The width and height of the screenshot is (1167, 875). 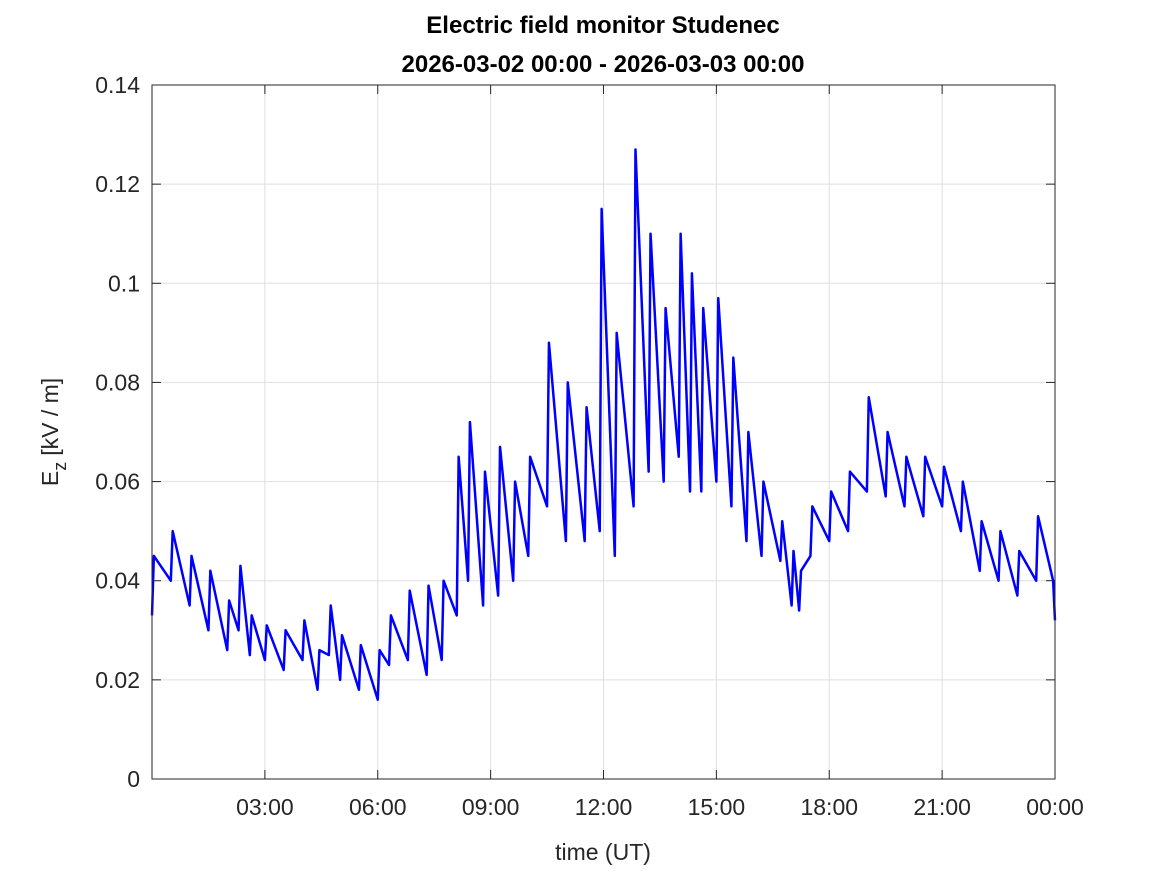 I want to click on y-tick-label: 0.1, so click(x=124, y=283).